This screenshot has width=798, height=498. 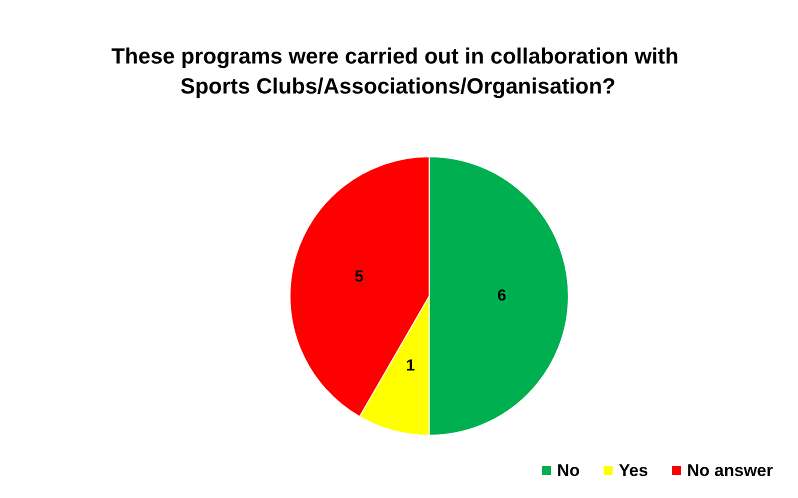 I want to click on data-label: 1, so click(x=410, y=366).